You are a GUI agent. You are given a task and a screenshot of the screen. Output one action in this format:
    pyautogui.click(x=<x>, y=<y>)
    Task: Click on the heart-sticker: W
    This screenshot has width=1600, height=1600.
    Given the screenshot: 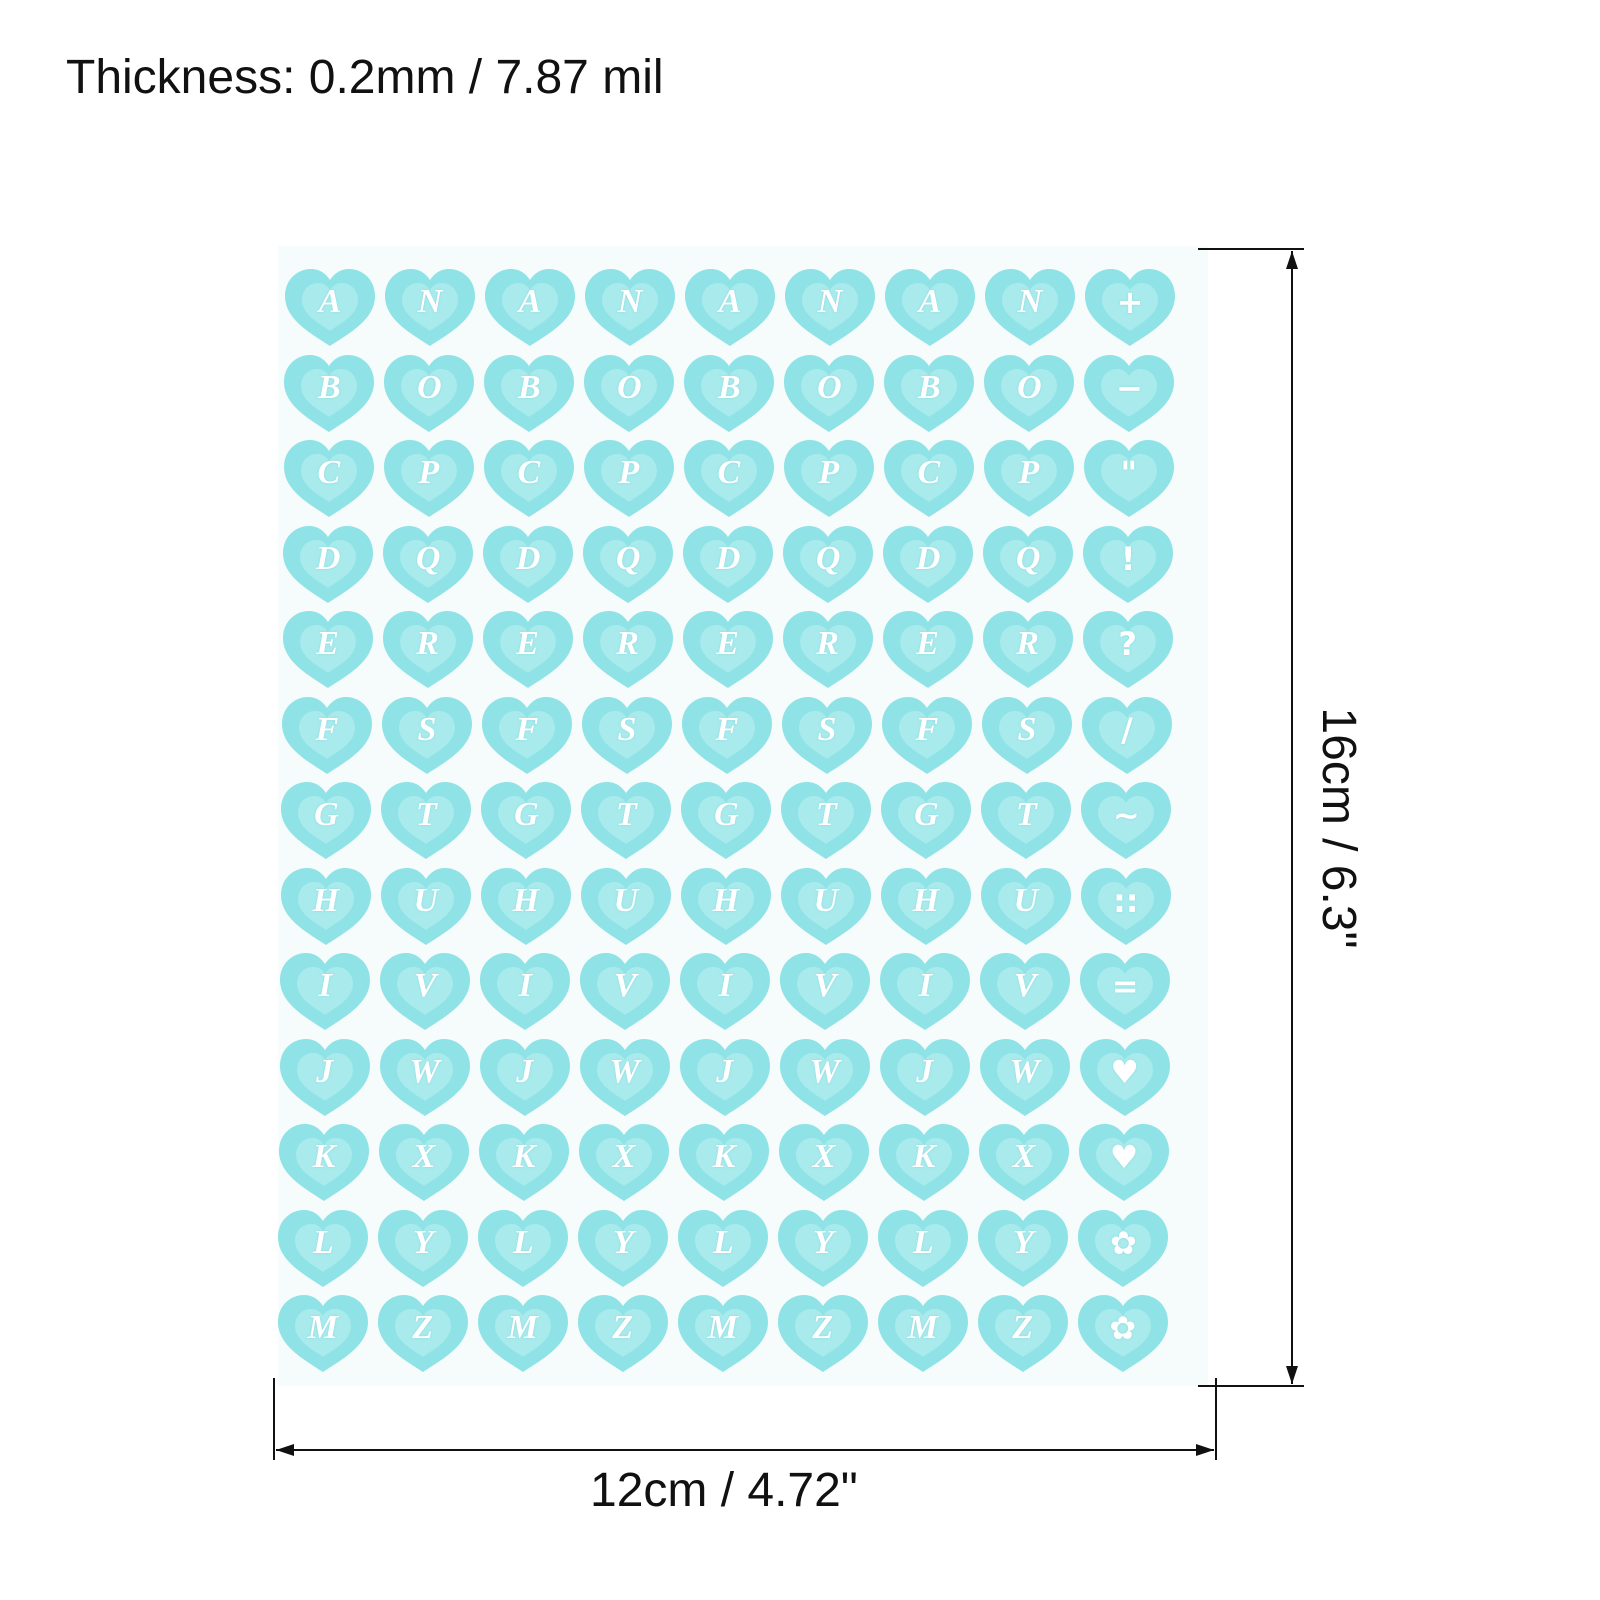 What is the action you would take?
    pyautogui.click(x=825, y=1077)
    